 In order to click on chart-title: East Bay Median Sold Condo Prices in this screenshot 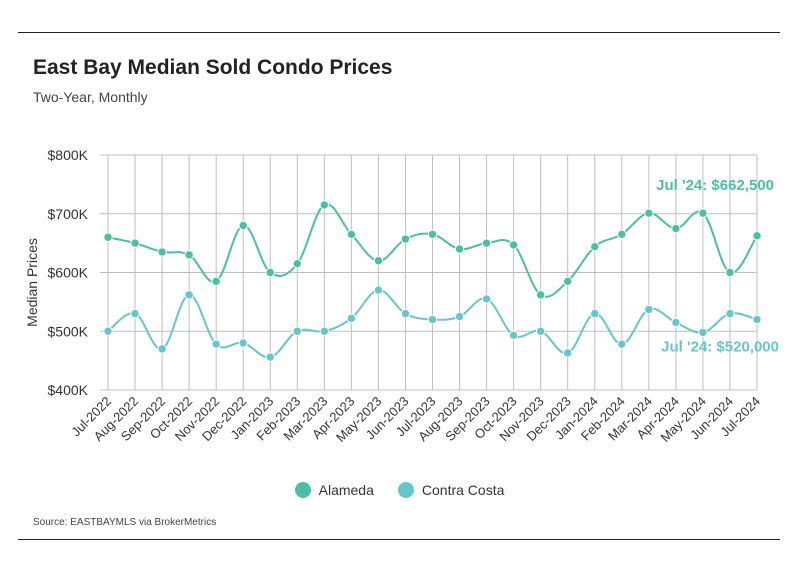, I will do `click(213, 67)`.